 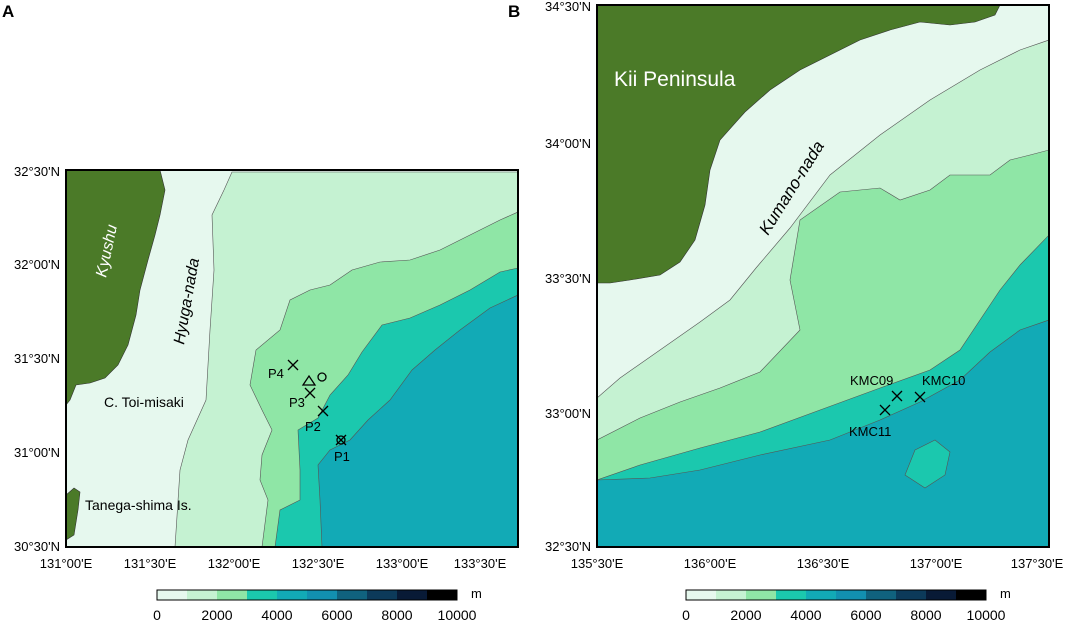 I want to click on site-marker-p2, so click(x=323, y=411).